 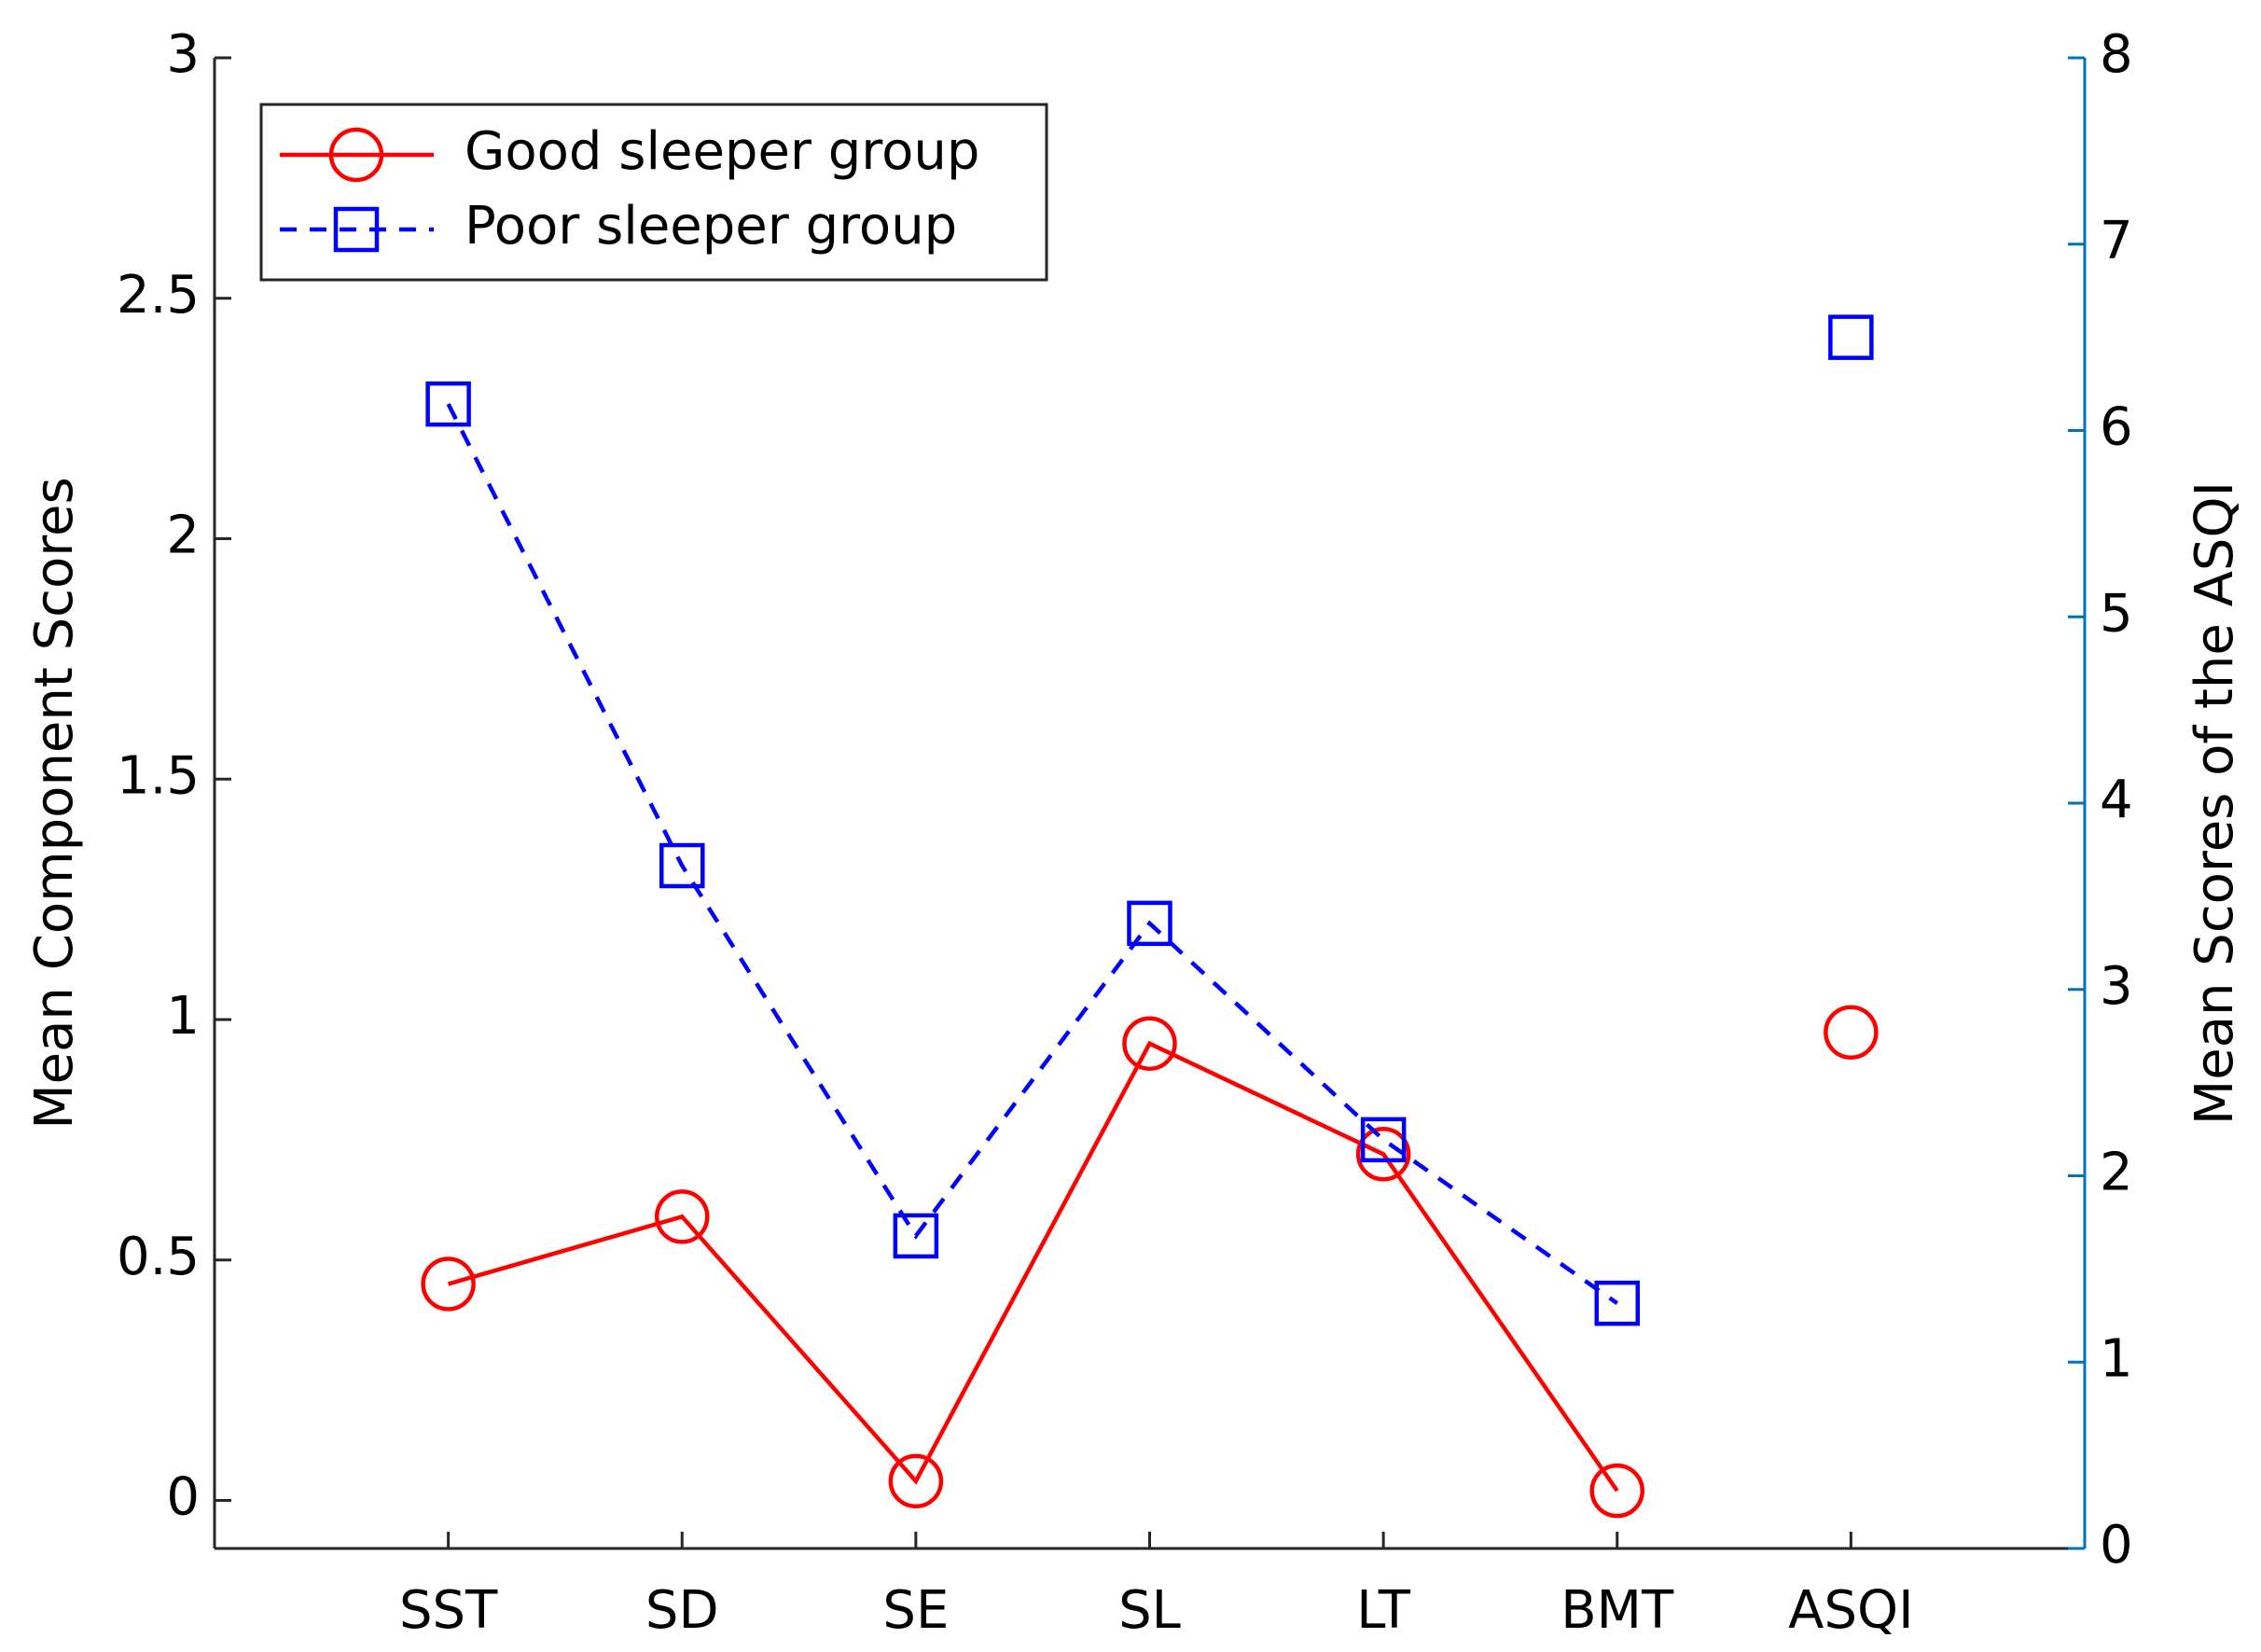 What do you see at coordinates (2116, 800) in the screenshot?
I see `y2-tick-label: 4` at bounding box center [2116, 800].